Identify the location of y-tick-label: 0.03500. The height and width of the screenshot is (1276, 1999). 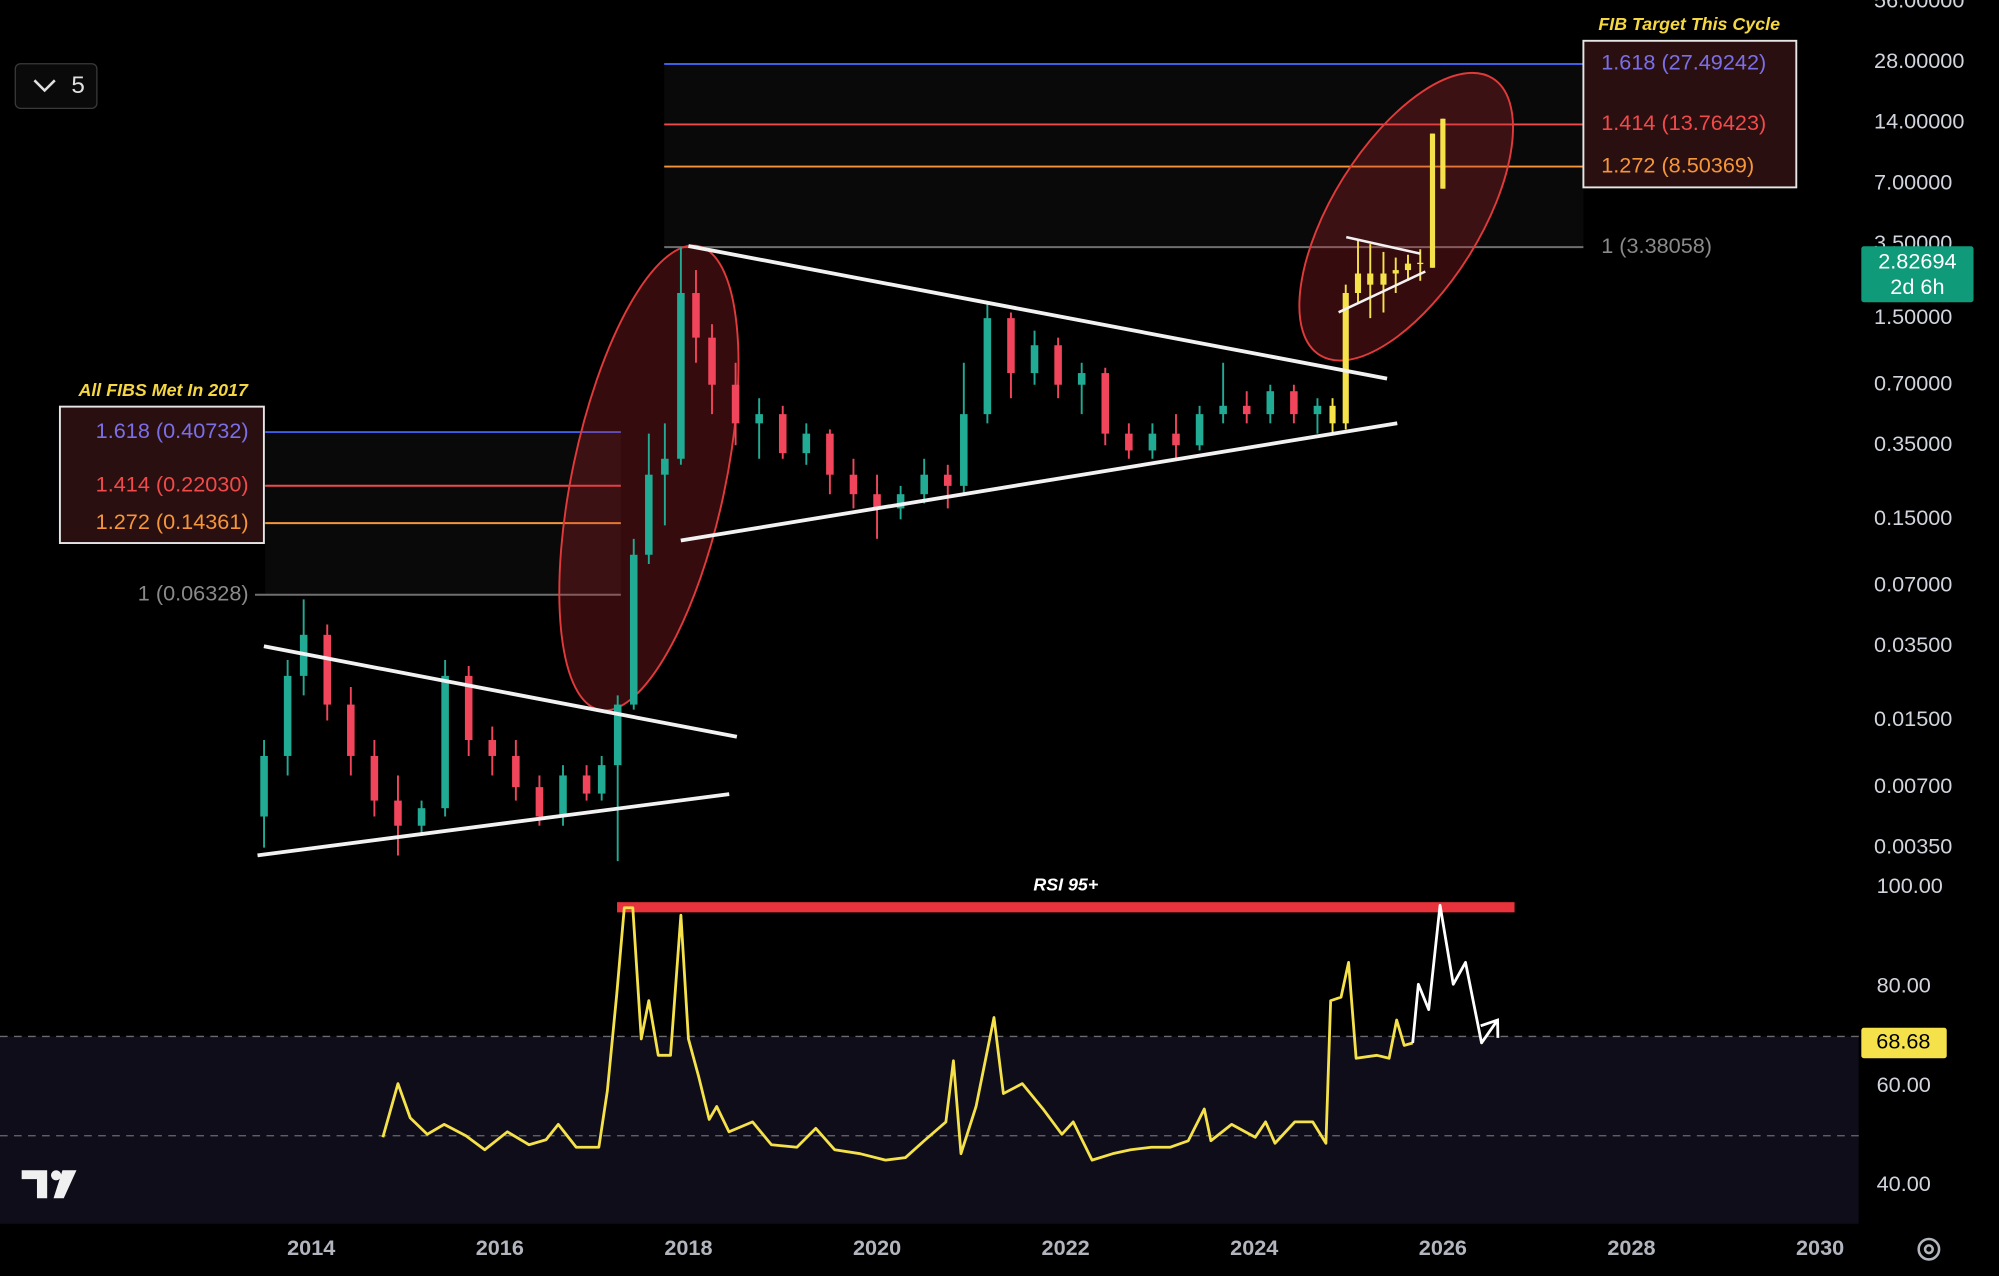
(1913, 644).